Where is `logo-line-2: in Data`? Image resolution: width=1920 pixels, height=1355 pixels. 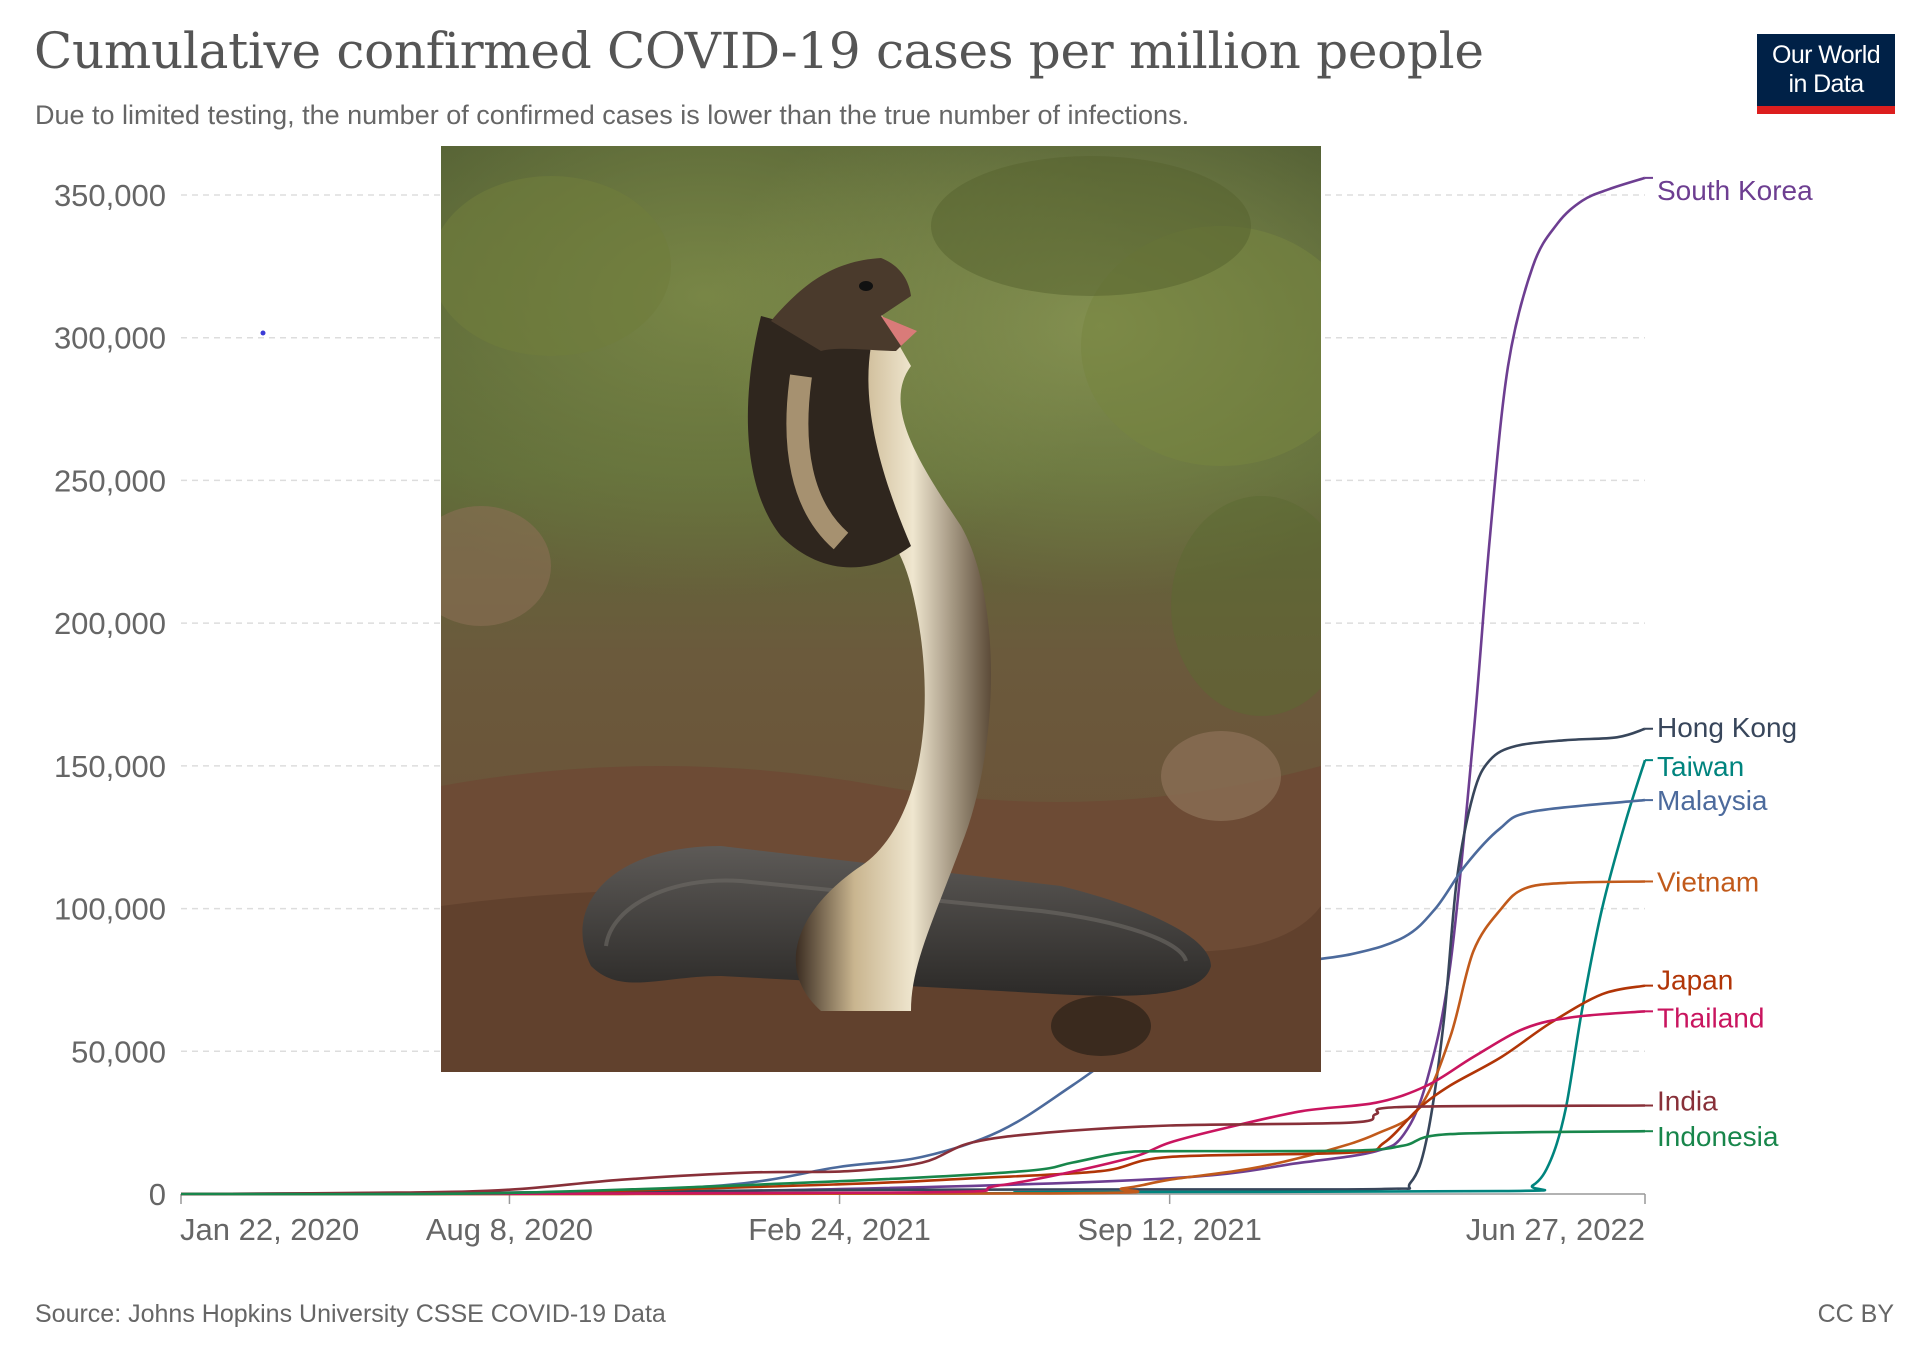 logo-line-2: in Data is located at coordinates (1826, 84).